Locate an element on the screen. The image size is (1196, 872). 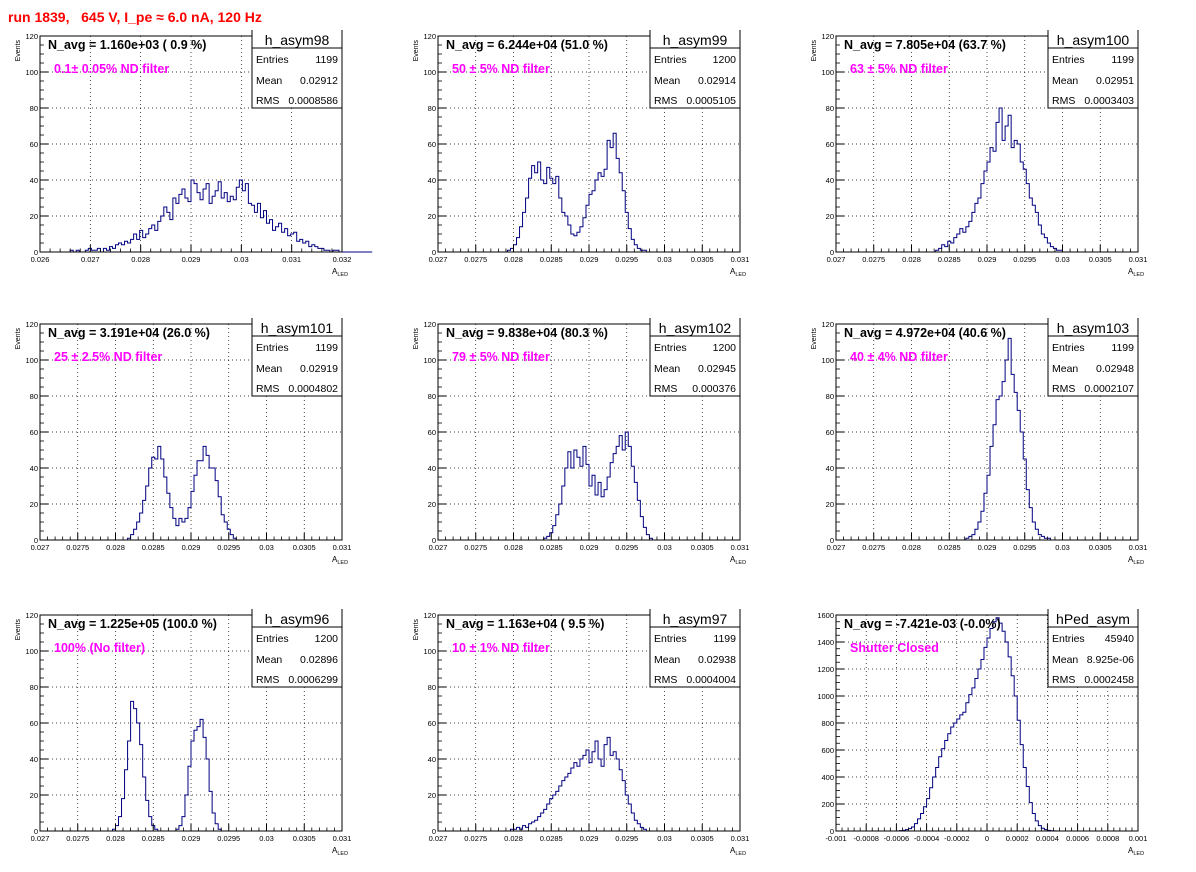
histogram-name: h_asym98 is located at coordinates (297, 40).